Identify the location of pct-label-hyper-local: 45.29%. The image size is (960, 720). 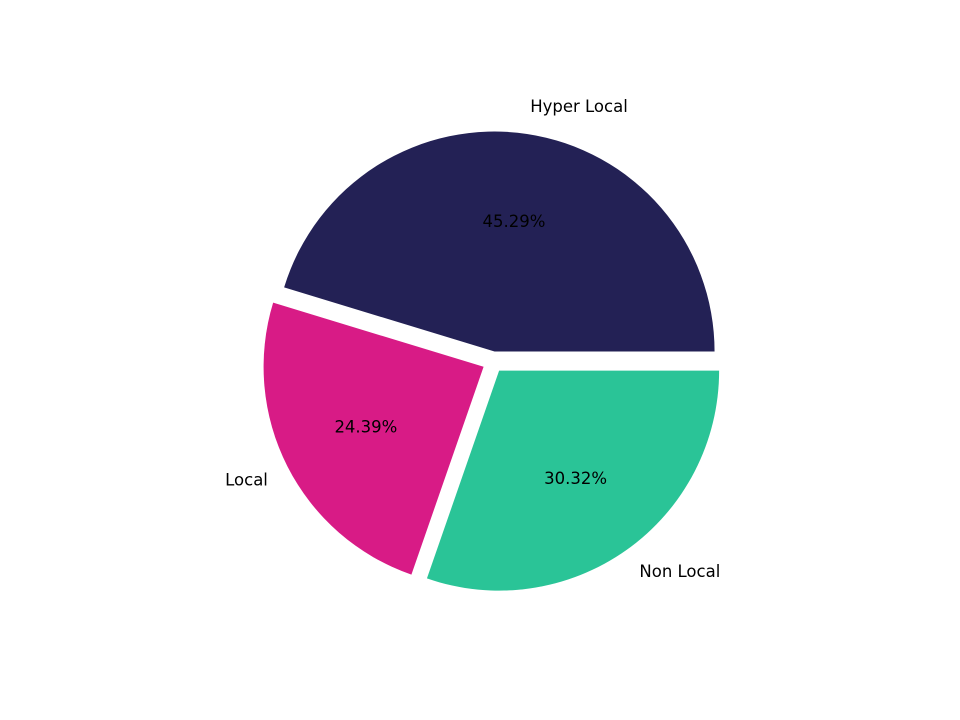
(514, 221).